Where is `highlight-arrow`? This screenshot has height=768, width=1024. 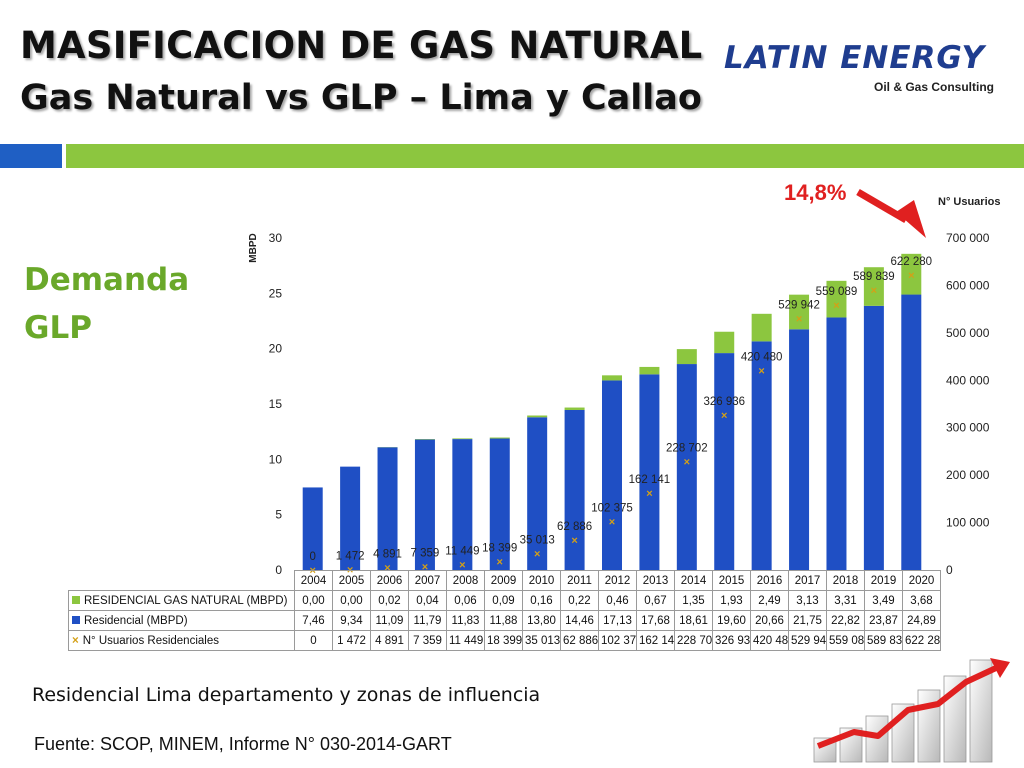
highlight-arrow is located at coordinates (891, 213).